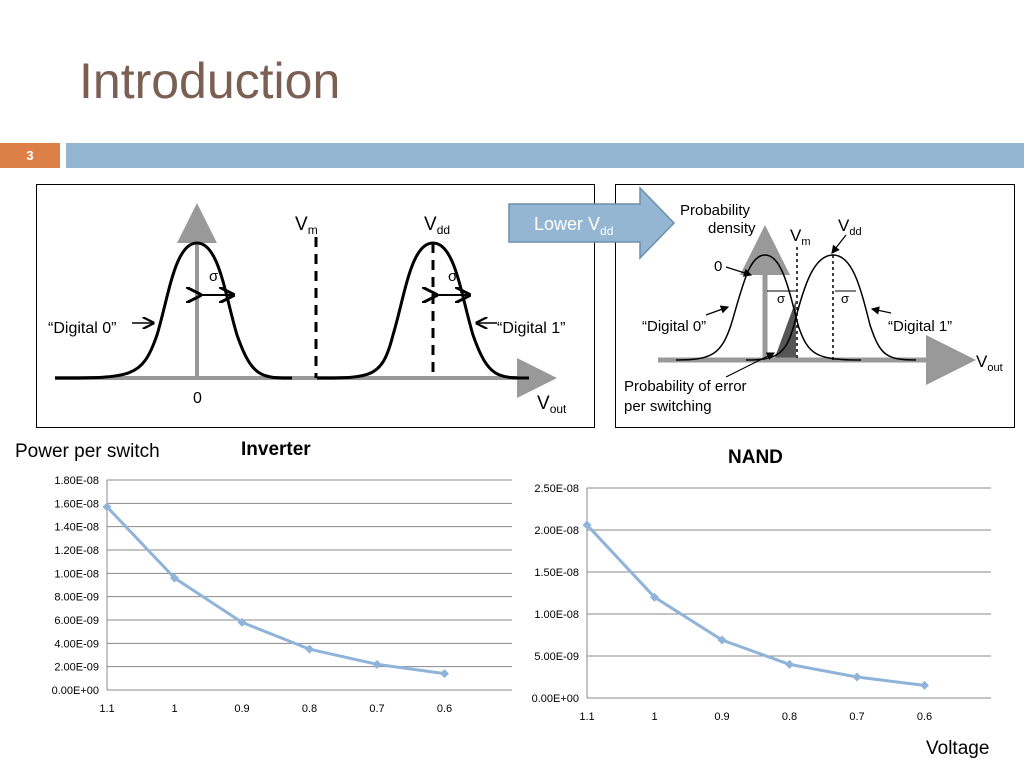 The image size is (1024, 768). What do you see at coordinates (556, 657) in the screenshot?
I see `y-tick-label: 5.00E-09` at bounding box center [556, 657].